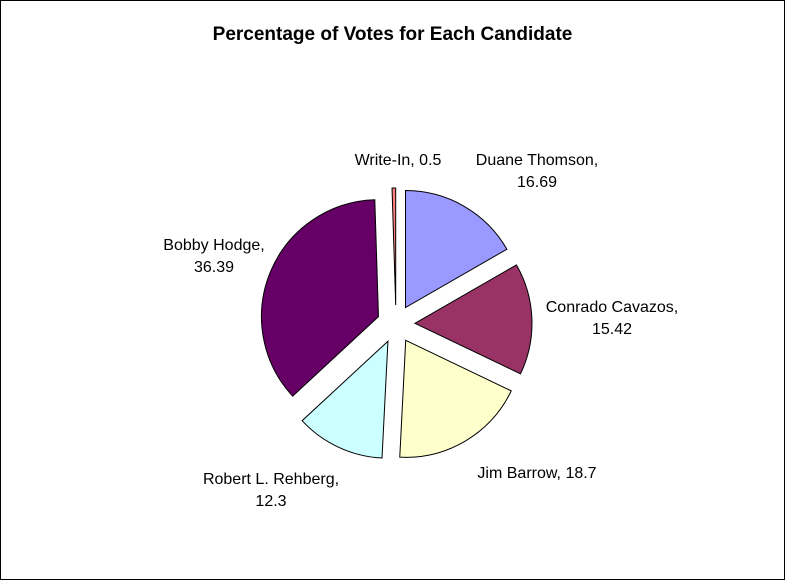 This screenshot has height=580, width=785. What do you see at coordinates (271, 490) in the screenshot?
I see `slice-label-robert-l-rehberg: Robert L. Rehberg, 12.3` at bounding box center [271, 490].